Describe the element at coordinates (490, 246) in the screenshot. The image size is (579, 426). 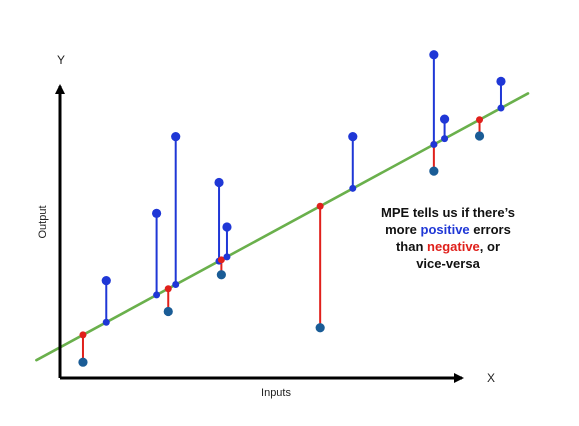
I see `annotation-line-3-suffix: , or` at that location.